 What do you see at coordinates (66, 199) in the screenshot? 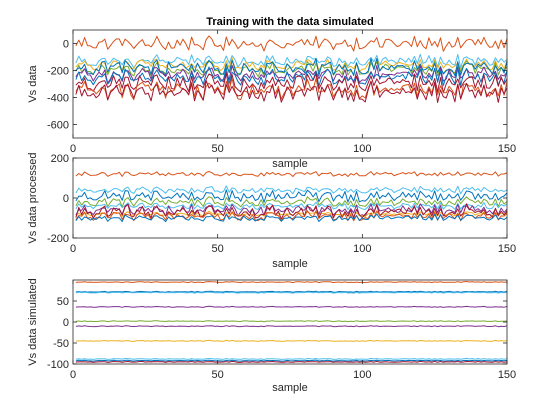
I see `subplot-2-ytick-label-2: 0` at bounding box center [66, 199].